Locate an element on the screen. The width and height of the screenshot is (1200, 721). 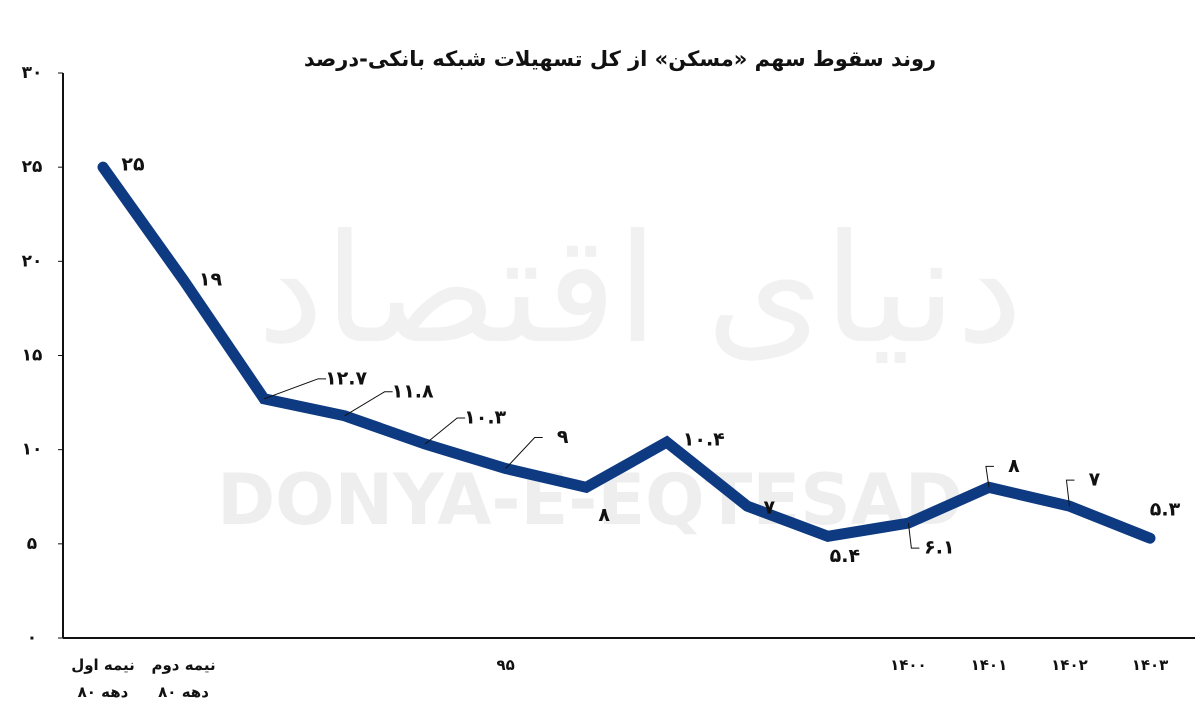
data-label: ۵.۴ is located at coordinates (845, 556).